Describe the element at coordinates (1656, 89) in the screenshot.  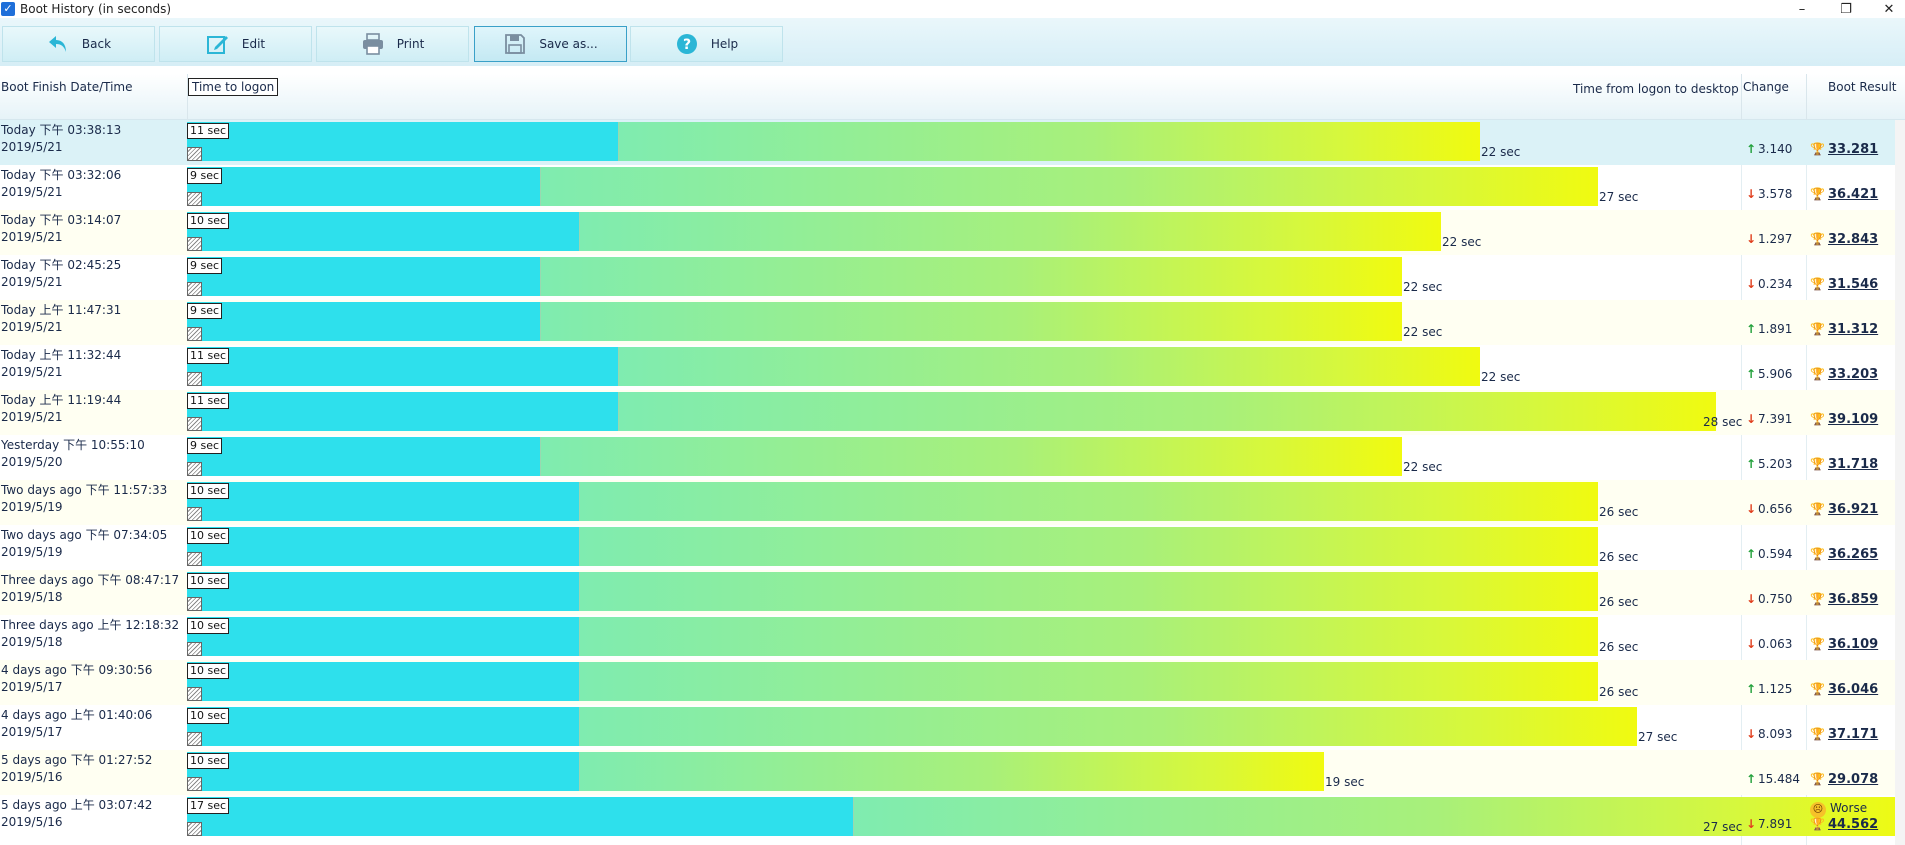
I see `col-desktop-header: Time from logon to desktop` at that location.